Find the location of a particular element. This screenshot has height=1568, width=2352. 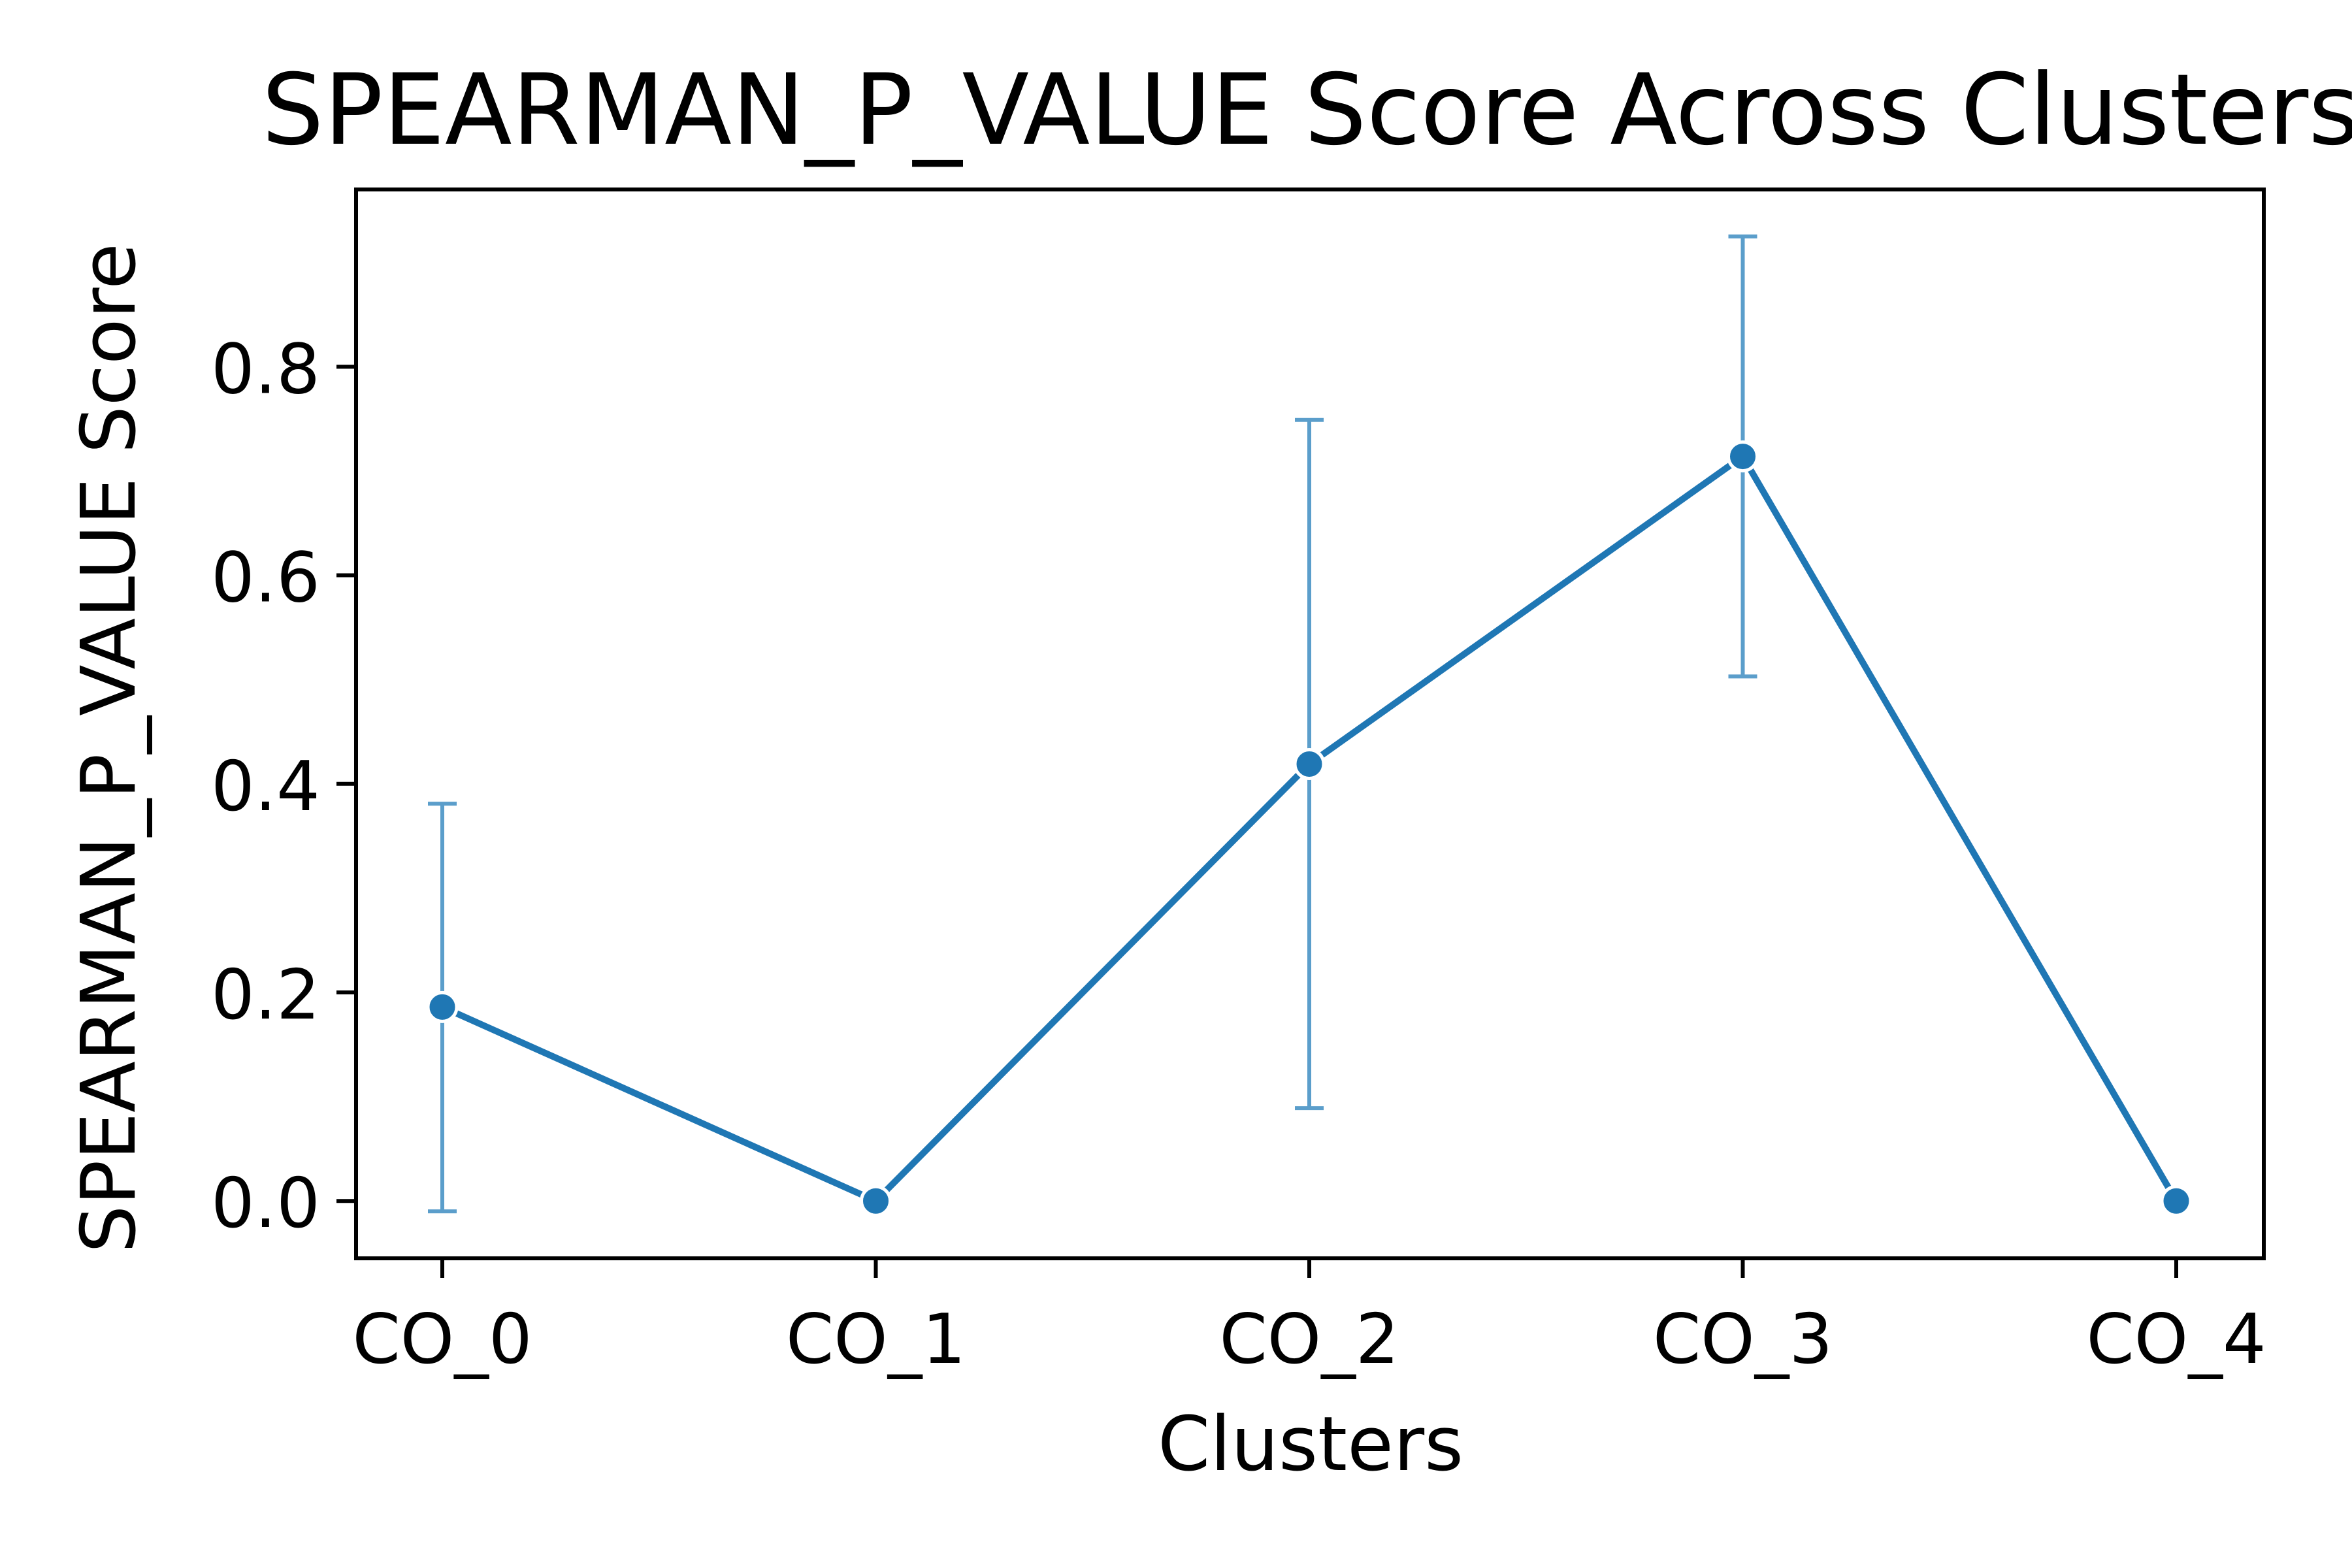

x-tick-label: CO_2 is located at coordinates (1309, 1339).